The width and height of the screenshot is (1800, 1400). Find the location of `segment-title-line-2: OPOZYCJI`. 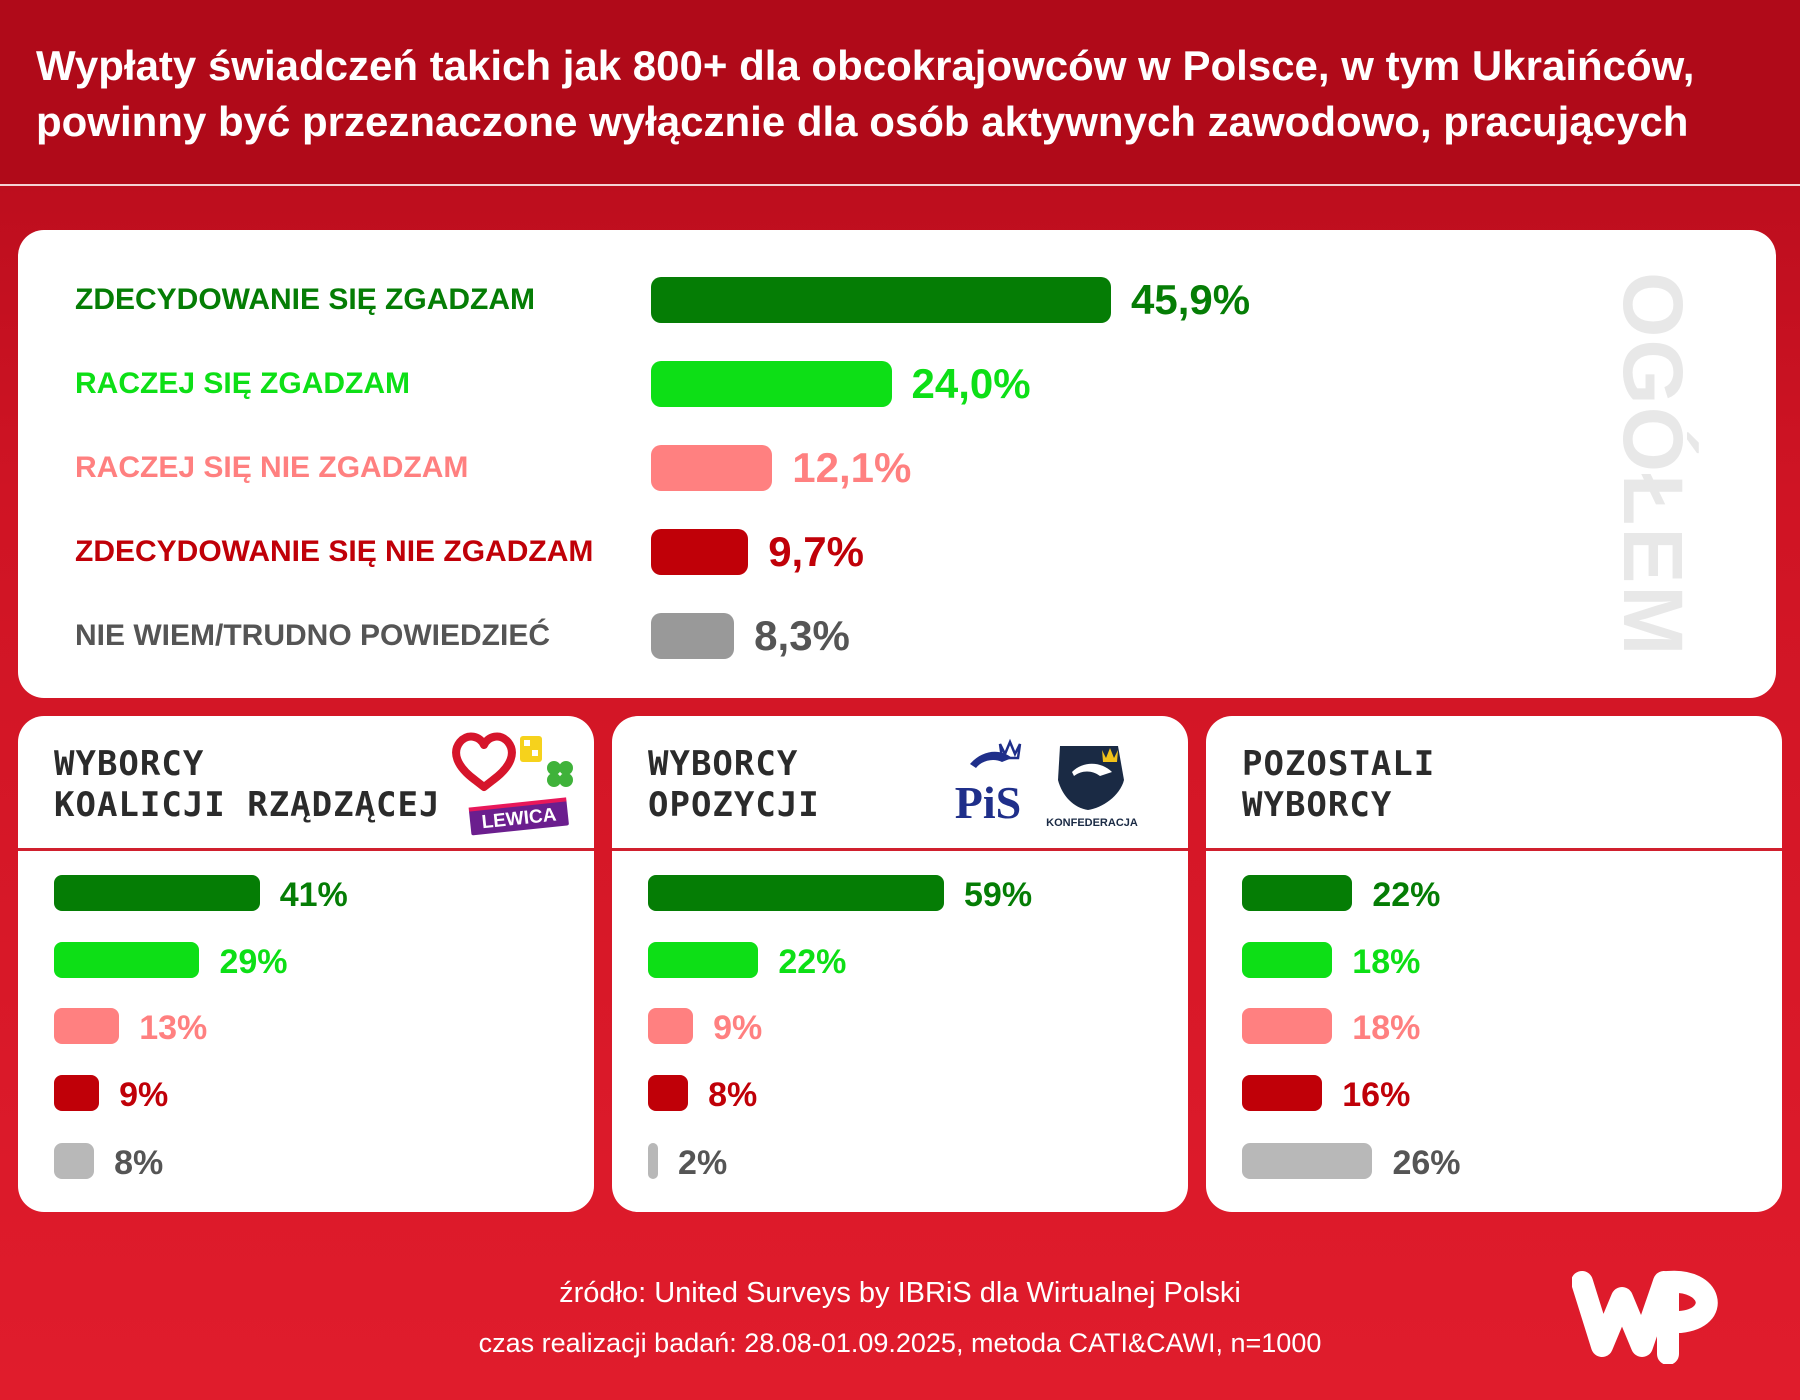

segment-title-line-2: OPOZYCJI is located at coordinates (734, 805).